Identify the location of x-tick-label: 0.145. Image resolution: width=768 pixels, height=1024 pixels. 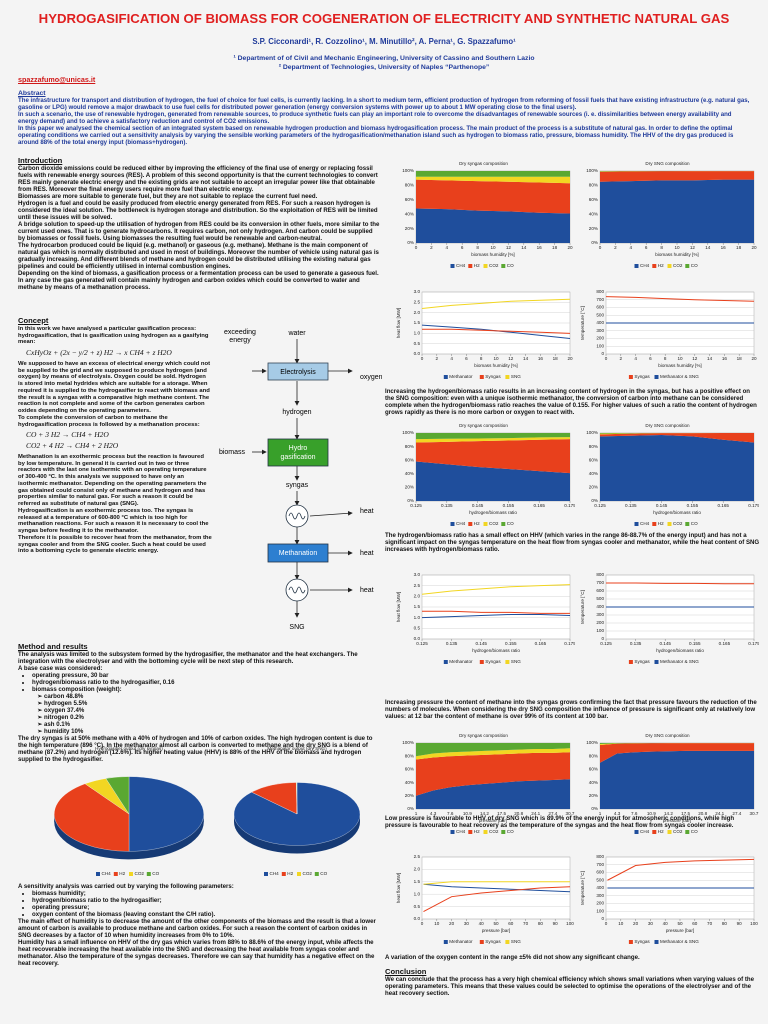
(478, 505).